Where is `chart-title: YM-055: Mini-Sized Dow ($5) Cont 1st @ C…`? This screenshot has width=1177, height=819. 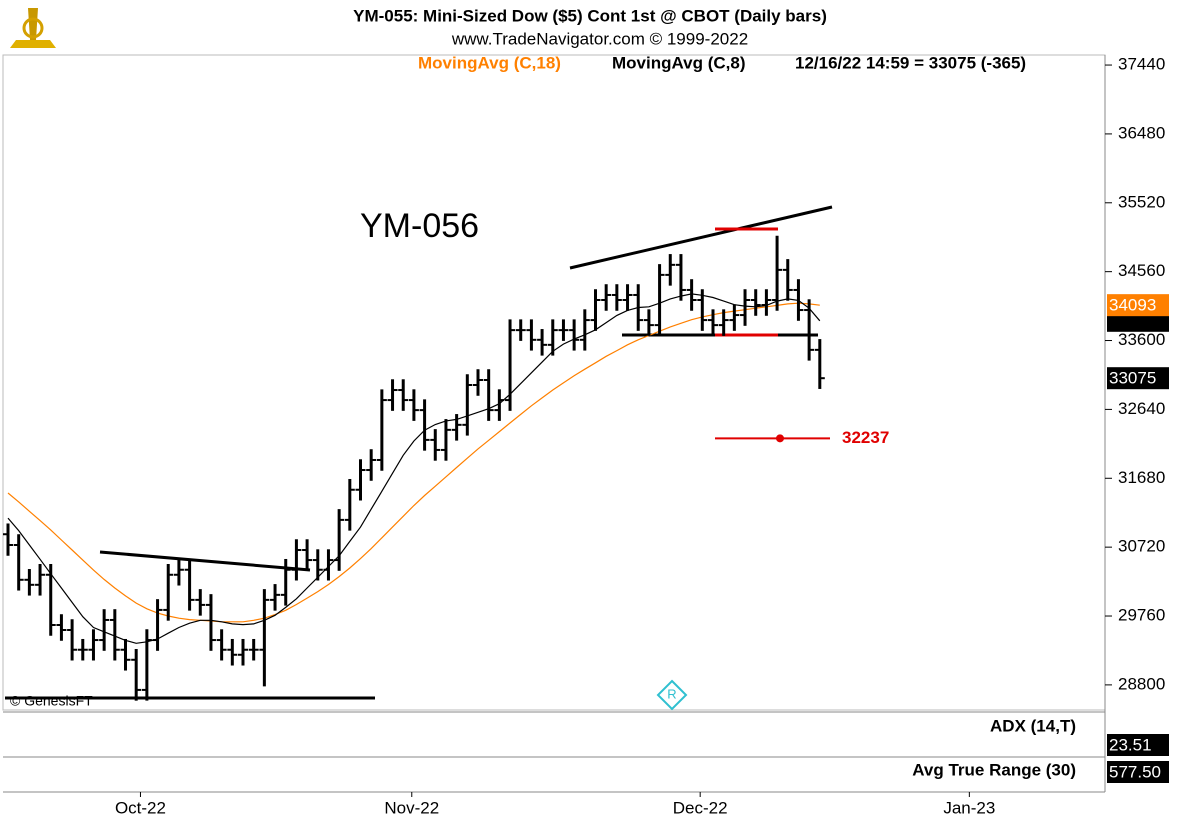
chart-title: YM-055: Mini-Sized Dow ($5) Cont 1st @ C… is located at coordinates (590, 15).